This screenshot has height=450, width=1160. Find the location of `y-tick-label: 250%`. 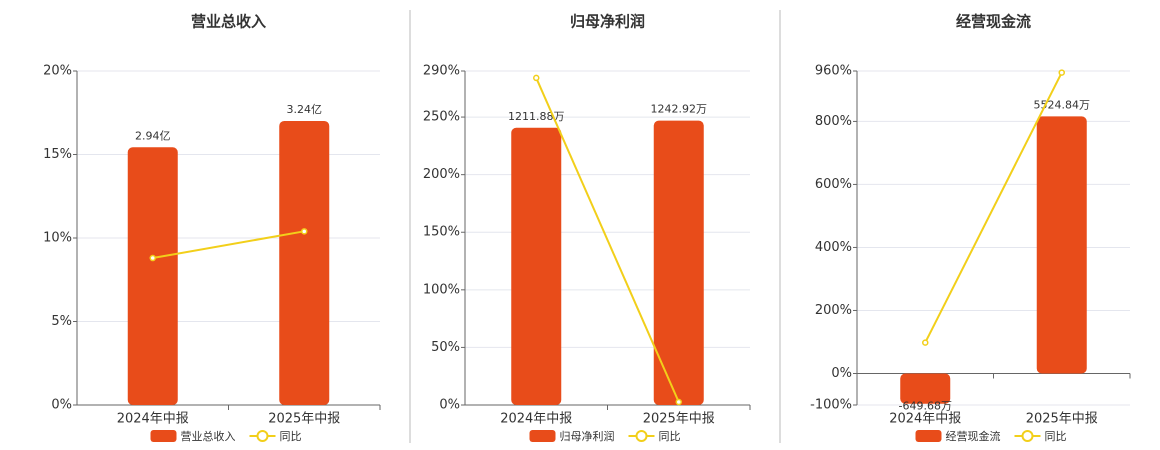

y-tick-label: 250% is located at coordinates (441, 117).